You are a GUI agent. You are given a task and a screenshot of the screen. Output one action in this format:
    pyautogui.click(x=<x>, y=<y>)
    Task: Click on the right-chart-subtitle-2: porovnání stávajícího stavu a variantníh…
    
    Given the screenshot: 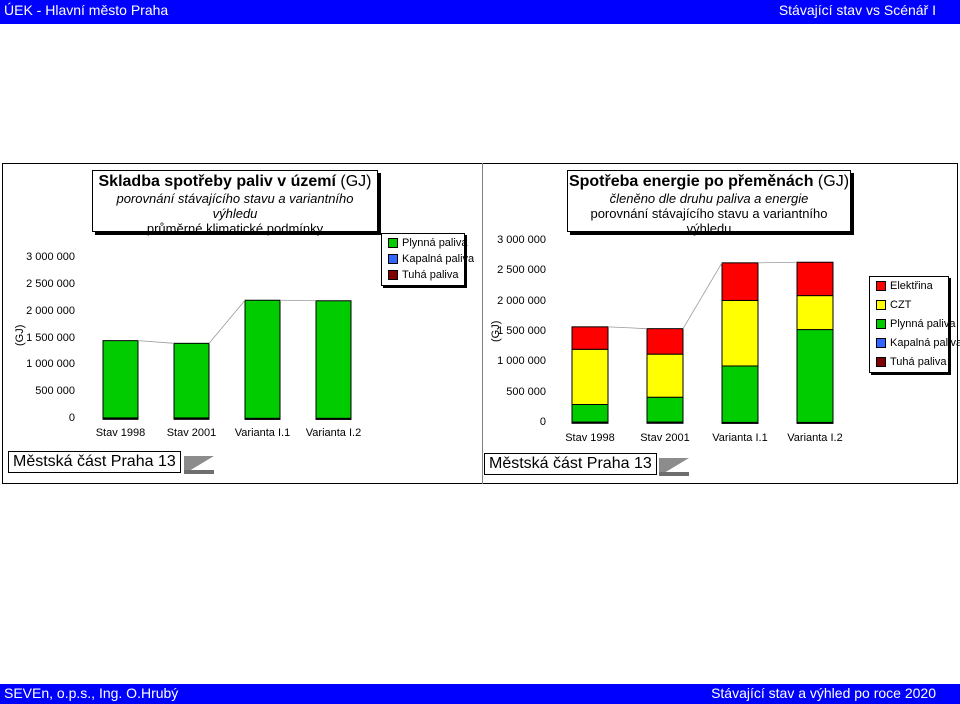 What is the action you would take?
    pyautogui.click(x=709, y=221)
    